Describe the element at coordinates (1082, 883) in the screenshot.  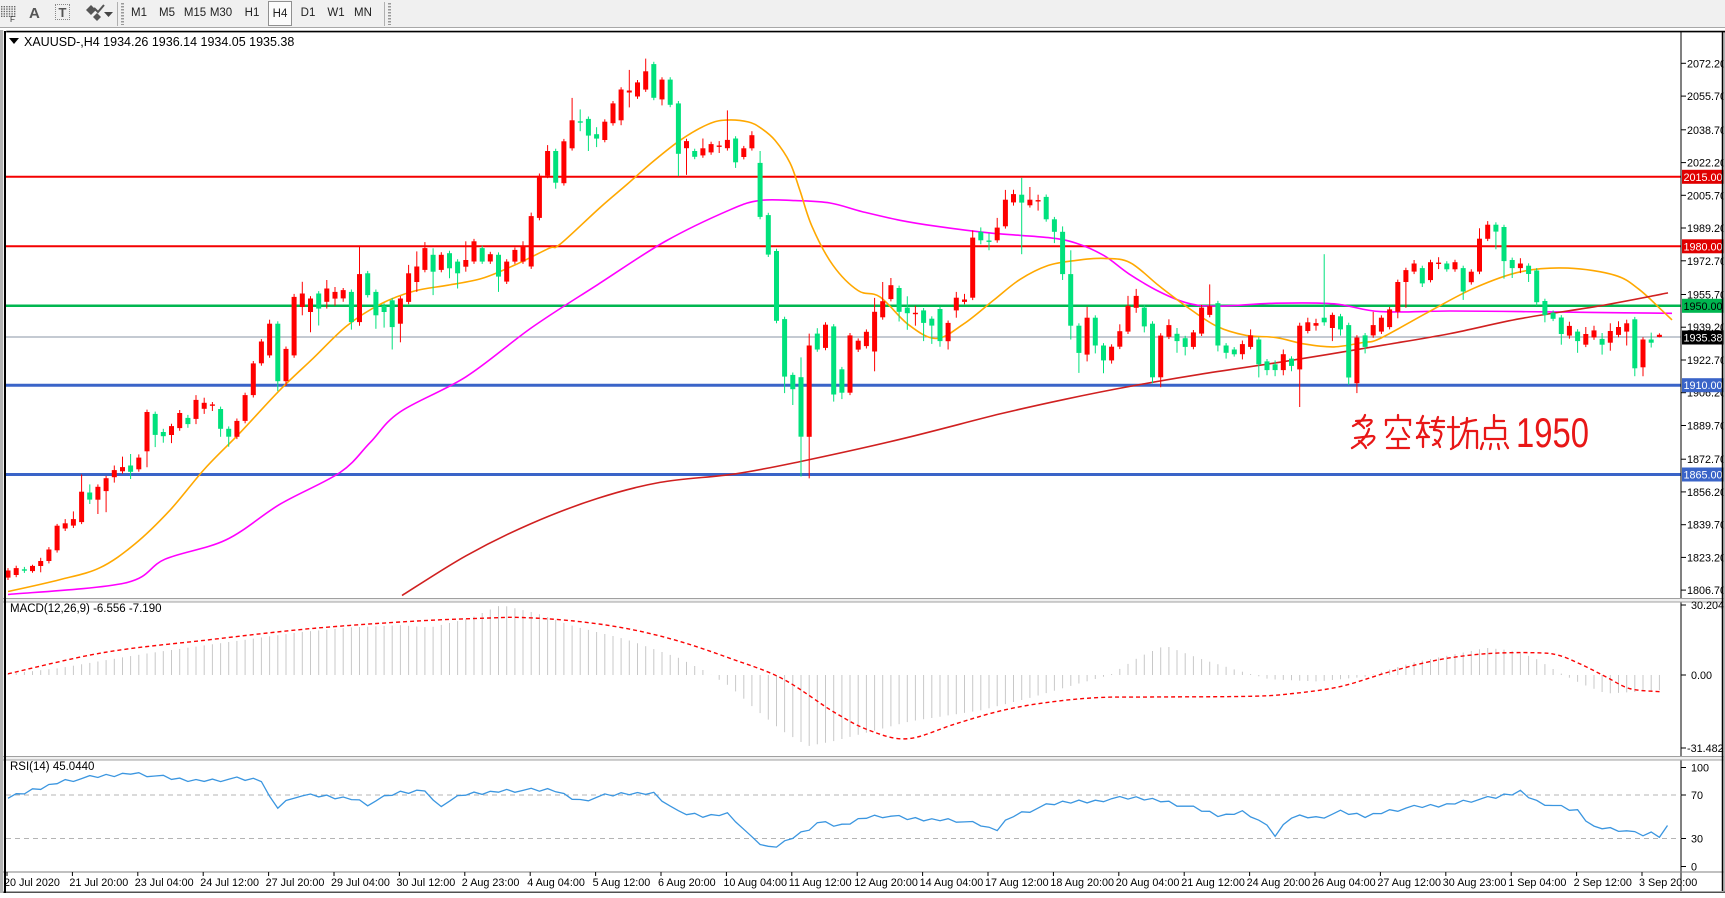
I see `svg-text: 18 Aug 20:00` at that location.